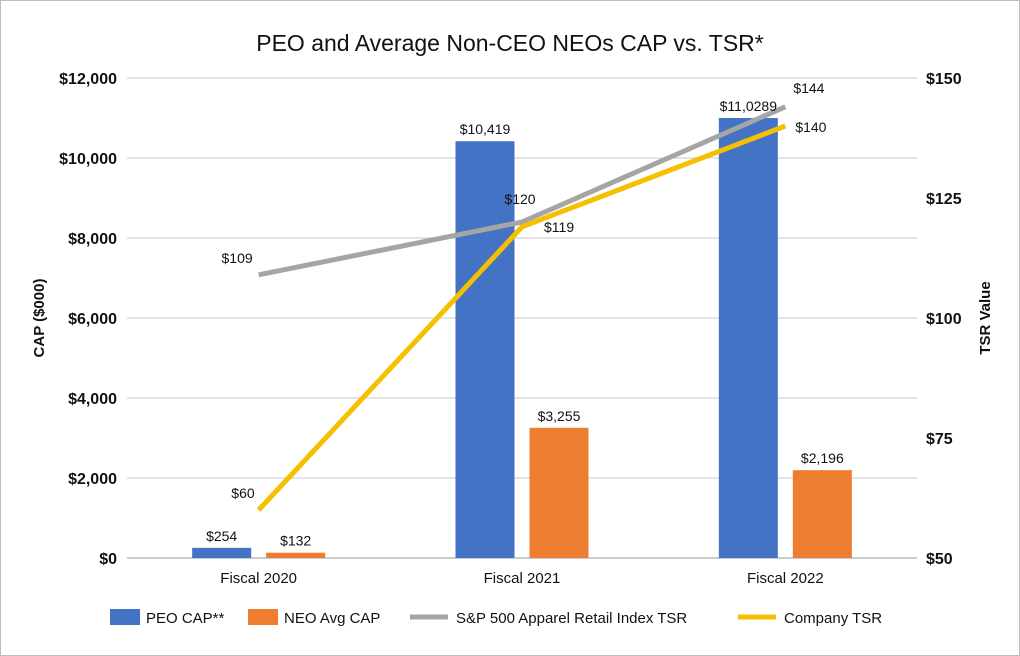 The image size is (1020, 656). I want to click on right-tick-label: $150, so click(944, 79).